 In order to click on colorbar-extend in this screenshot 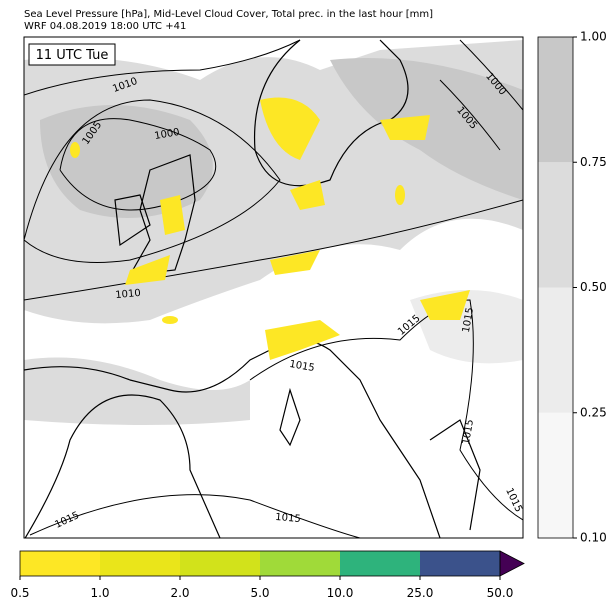, I will do `click(512, 563)`.